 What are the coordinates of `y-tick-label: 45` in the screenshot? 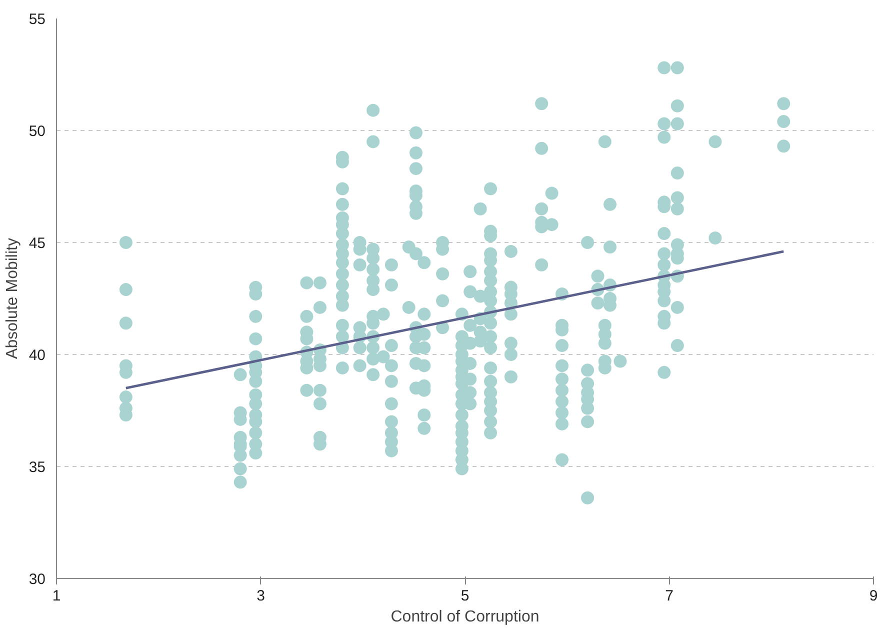 It's located at (37, 243).